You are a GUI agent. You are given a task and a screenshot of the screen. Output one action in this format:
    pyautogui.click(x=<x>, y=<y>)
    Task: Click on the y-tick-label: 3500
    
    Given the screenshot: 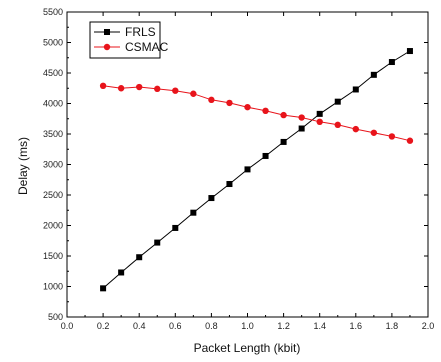 What is the action you would take?
    pyautogui.click(x=53, y=134)
    